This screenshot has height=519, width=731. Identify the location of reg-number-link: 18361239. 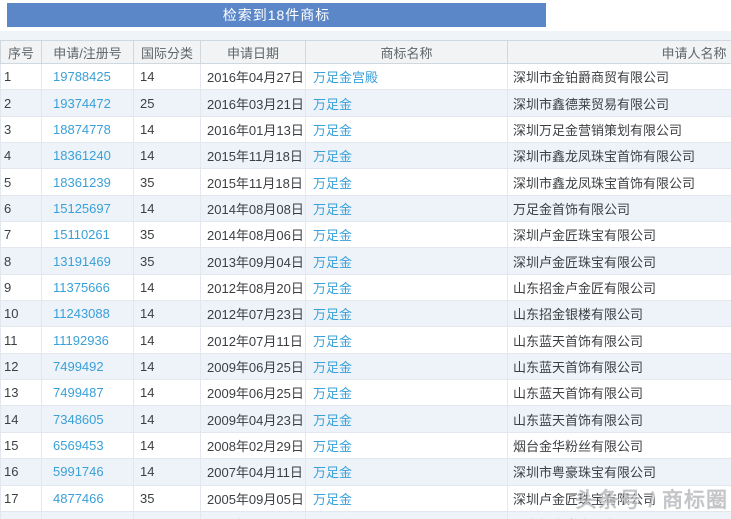
(82, 182).